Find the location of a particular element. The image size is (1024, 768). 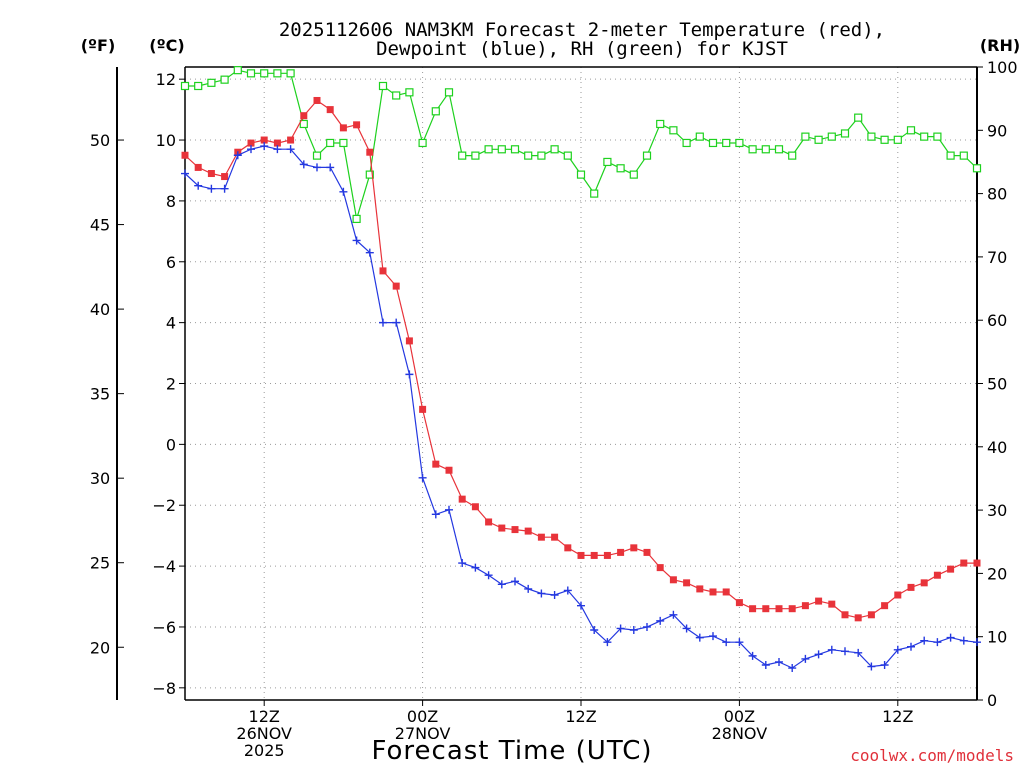

fahrenheit-unit-label: (ºF) is located at coordinates (98, 45).